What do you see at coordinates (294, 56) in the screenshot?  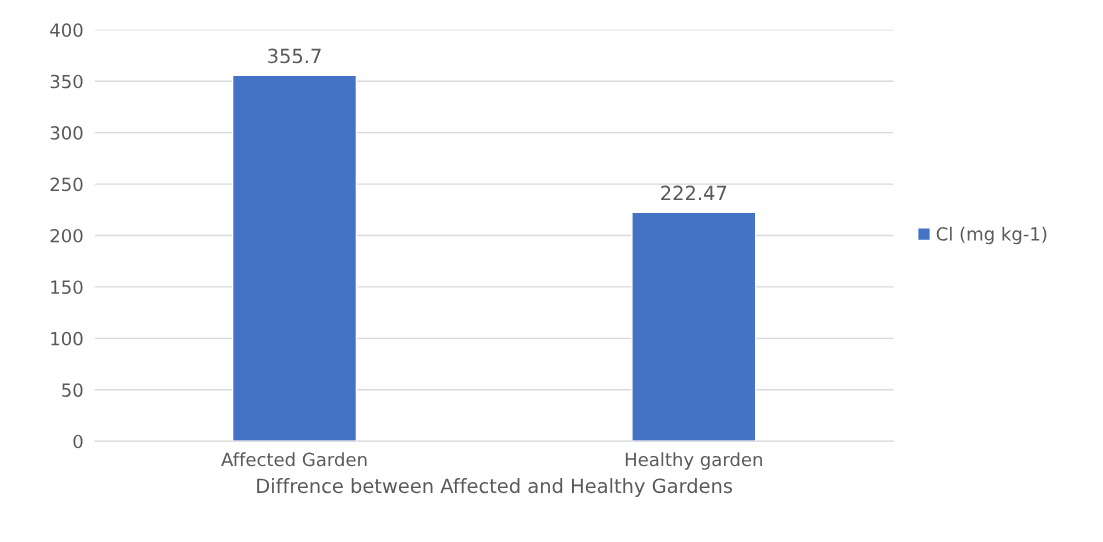 I see `data-label: 355.7` at bounding box center [294, 56].